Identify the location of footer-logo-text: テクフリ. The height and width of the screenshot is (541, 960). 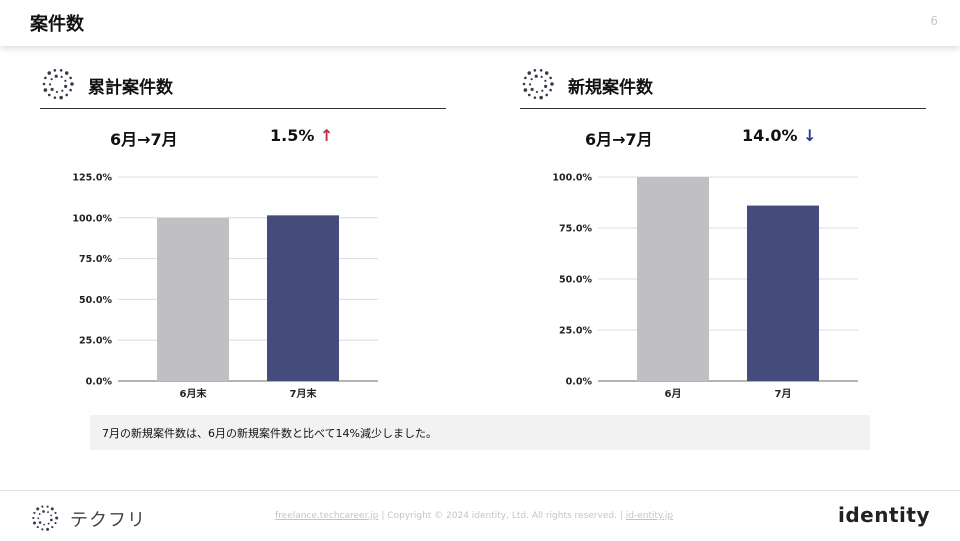
(108, 520).